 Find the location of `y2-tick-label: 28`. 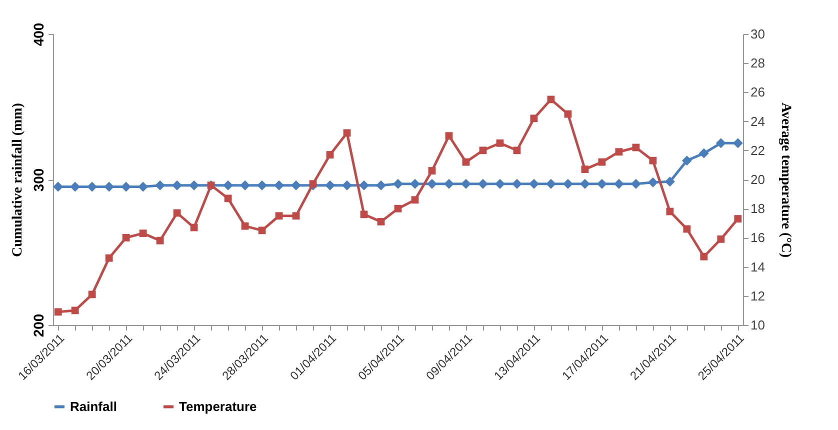

y2-tick-label: 28 is located at coordinates (757, 63).